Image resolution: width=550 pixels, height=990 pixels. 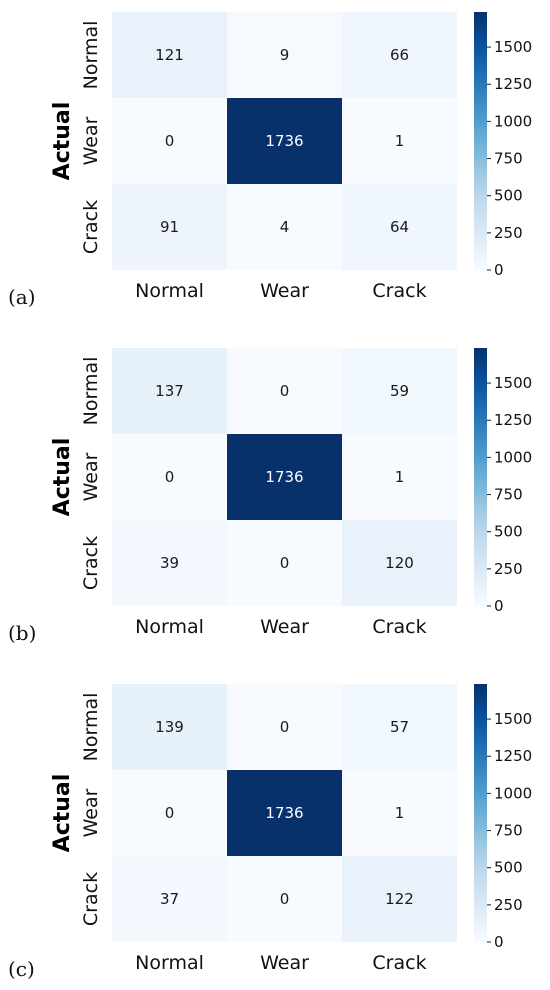 I want to click on cell-value-label: 121, so click(x=169, y=55).